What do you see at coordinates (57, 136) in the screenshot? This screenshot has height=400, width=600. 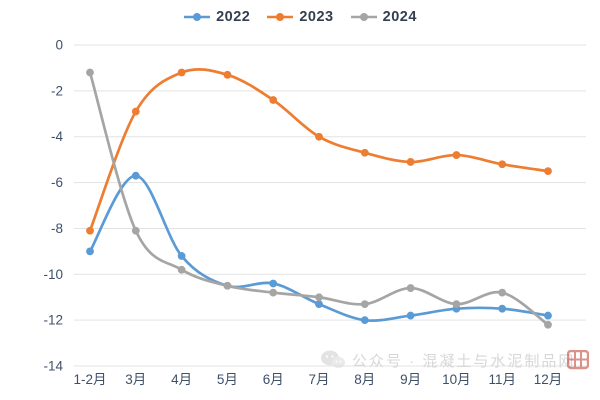 I see `y-axis-tick-label: -4` at bounding box center [57, 136].